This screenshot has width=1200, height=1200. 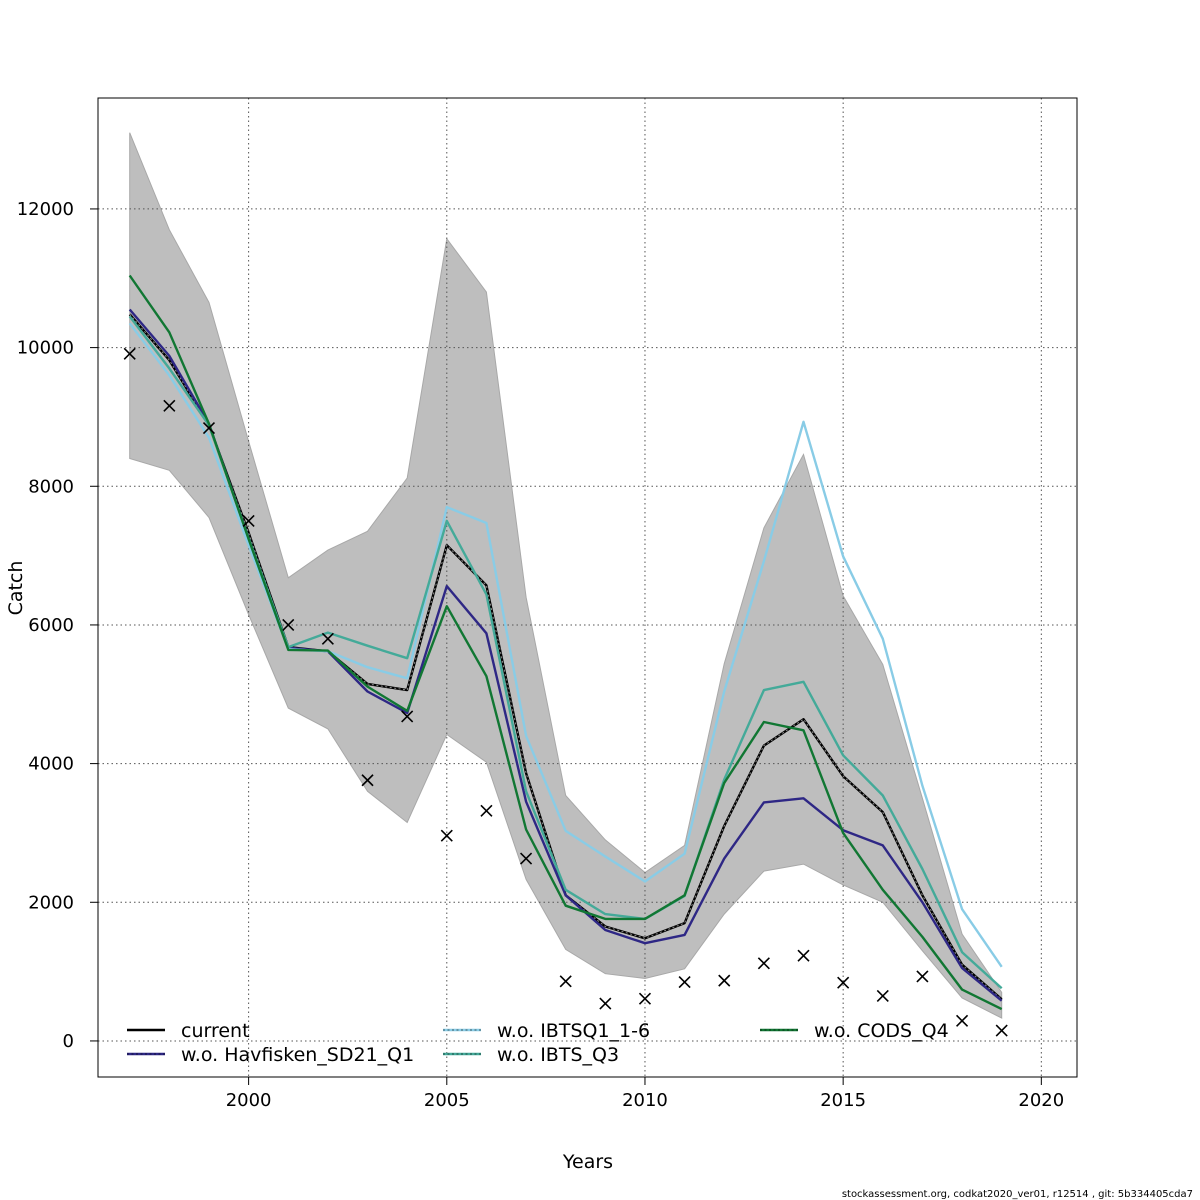 I want to click on legend-item-1: w.o. Havfisken_SD21_Q1, so click(x=270, y=1055).